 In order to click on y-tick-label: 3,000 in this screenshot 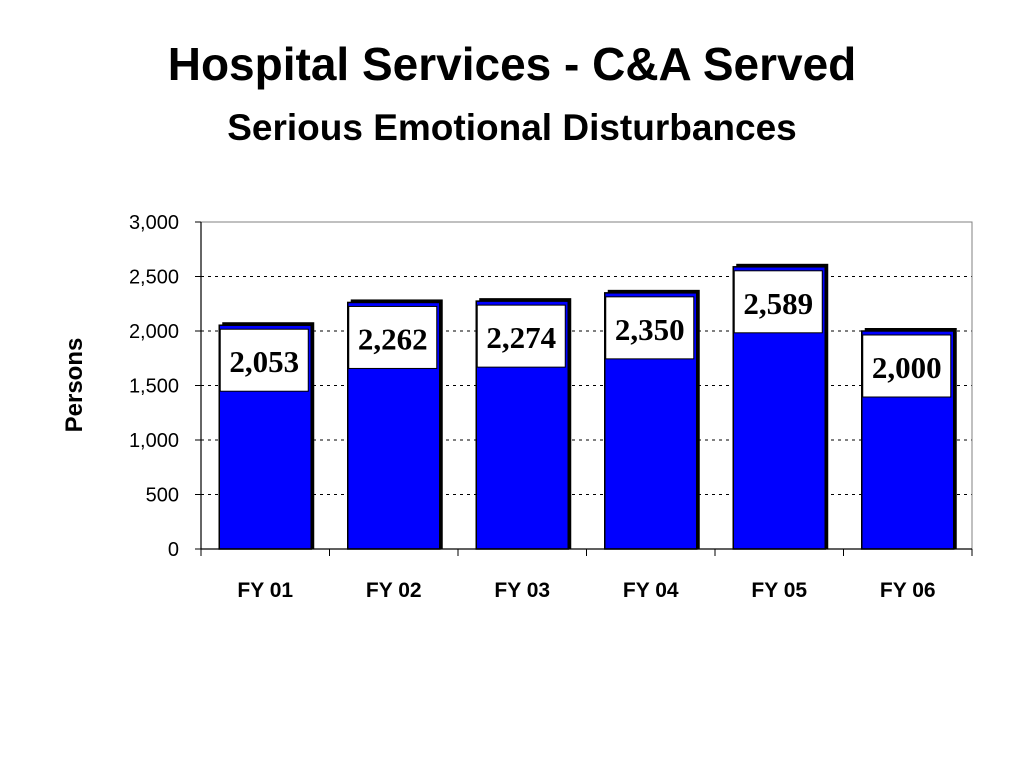, I will do `click(154, 223)`.